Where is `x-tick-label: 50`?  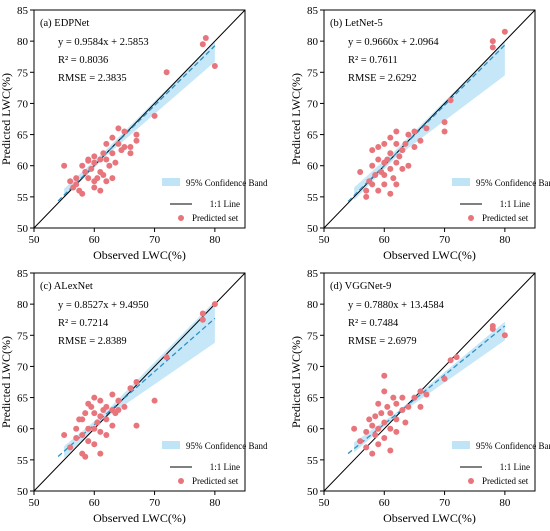
x-tick-label: 50 is located at coordinates (325, 240).